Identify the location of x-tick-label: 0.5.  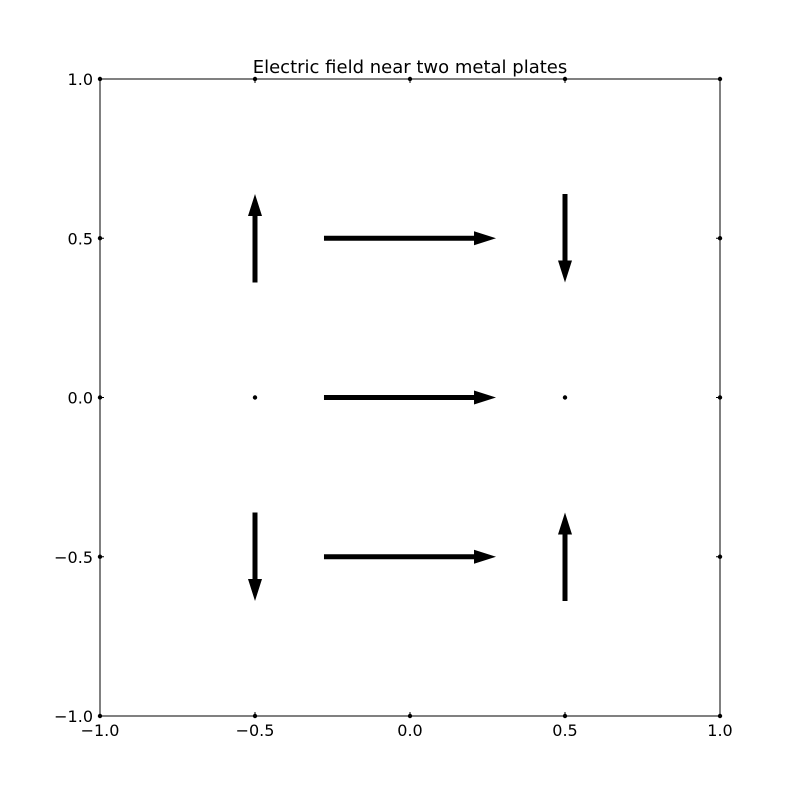
(564, 730).